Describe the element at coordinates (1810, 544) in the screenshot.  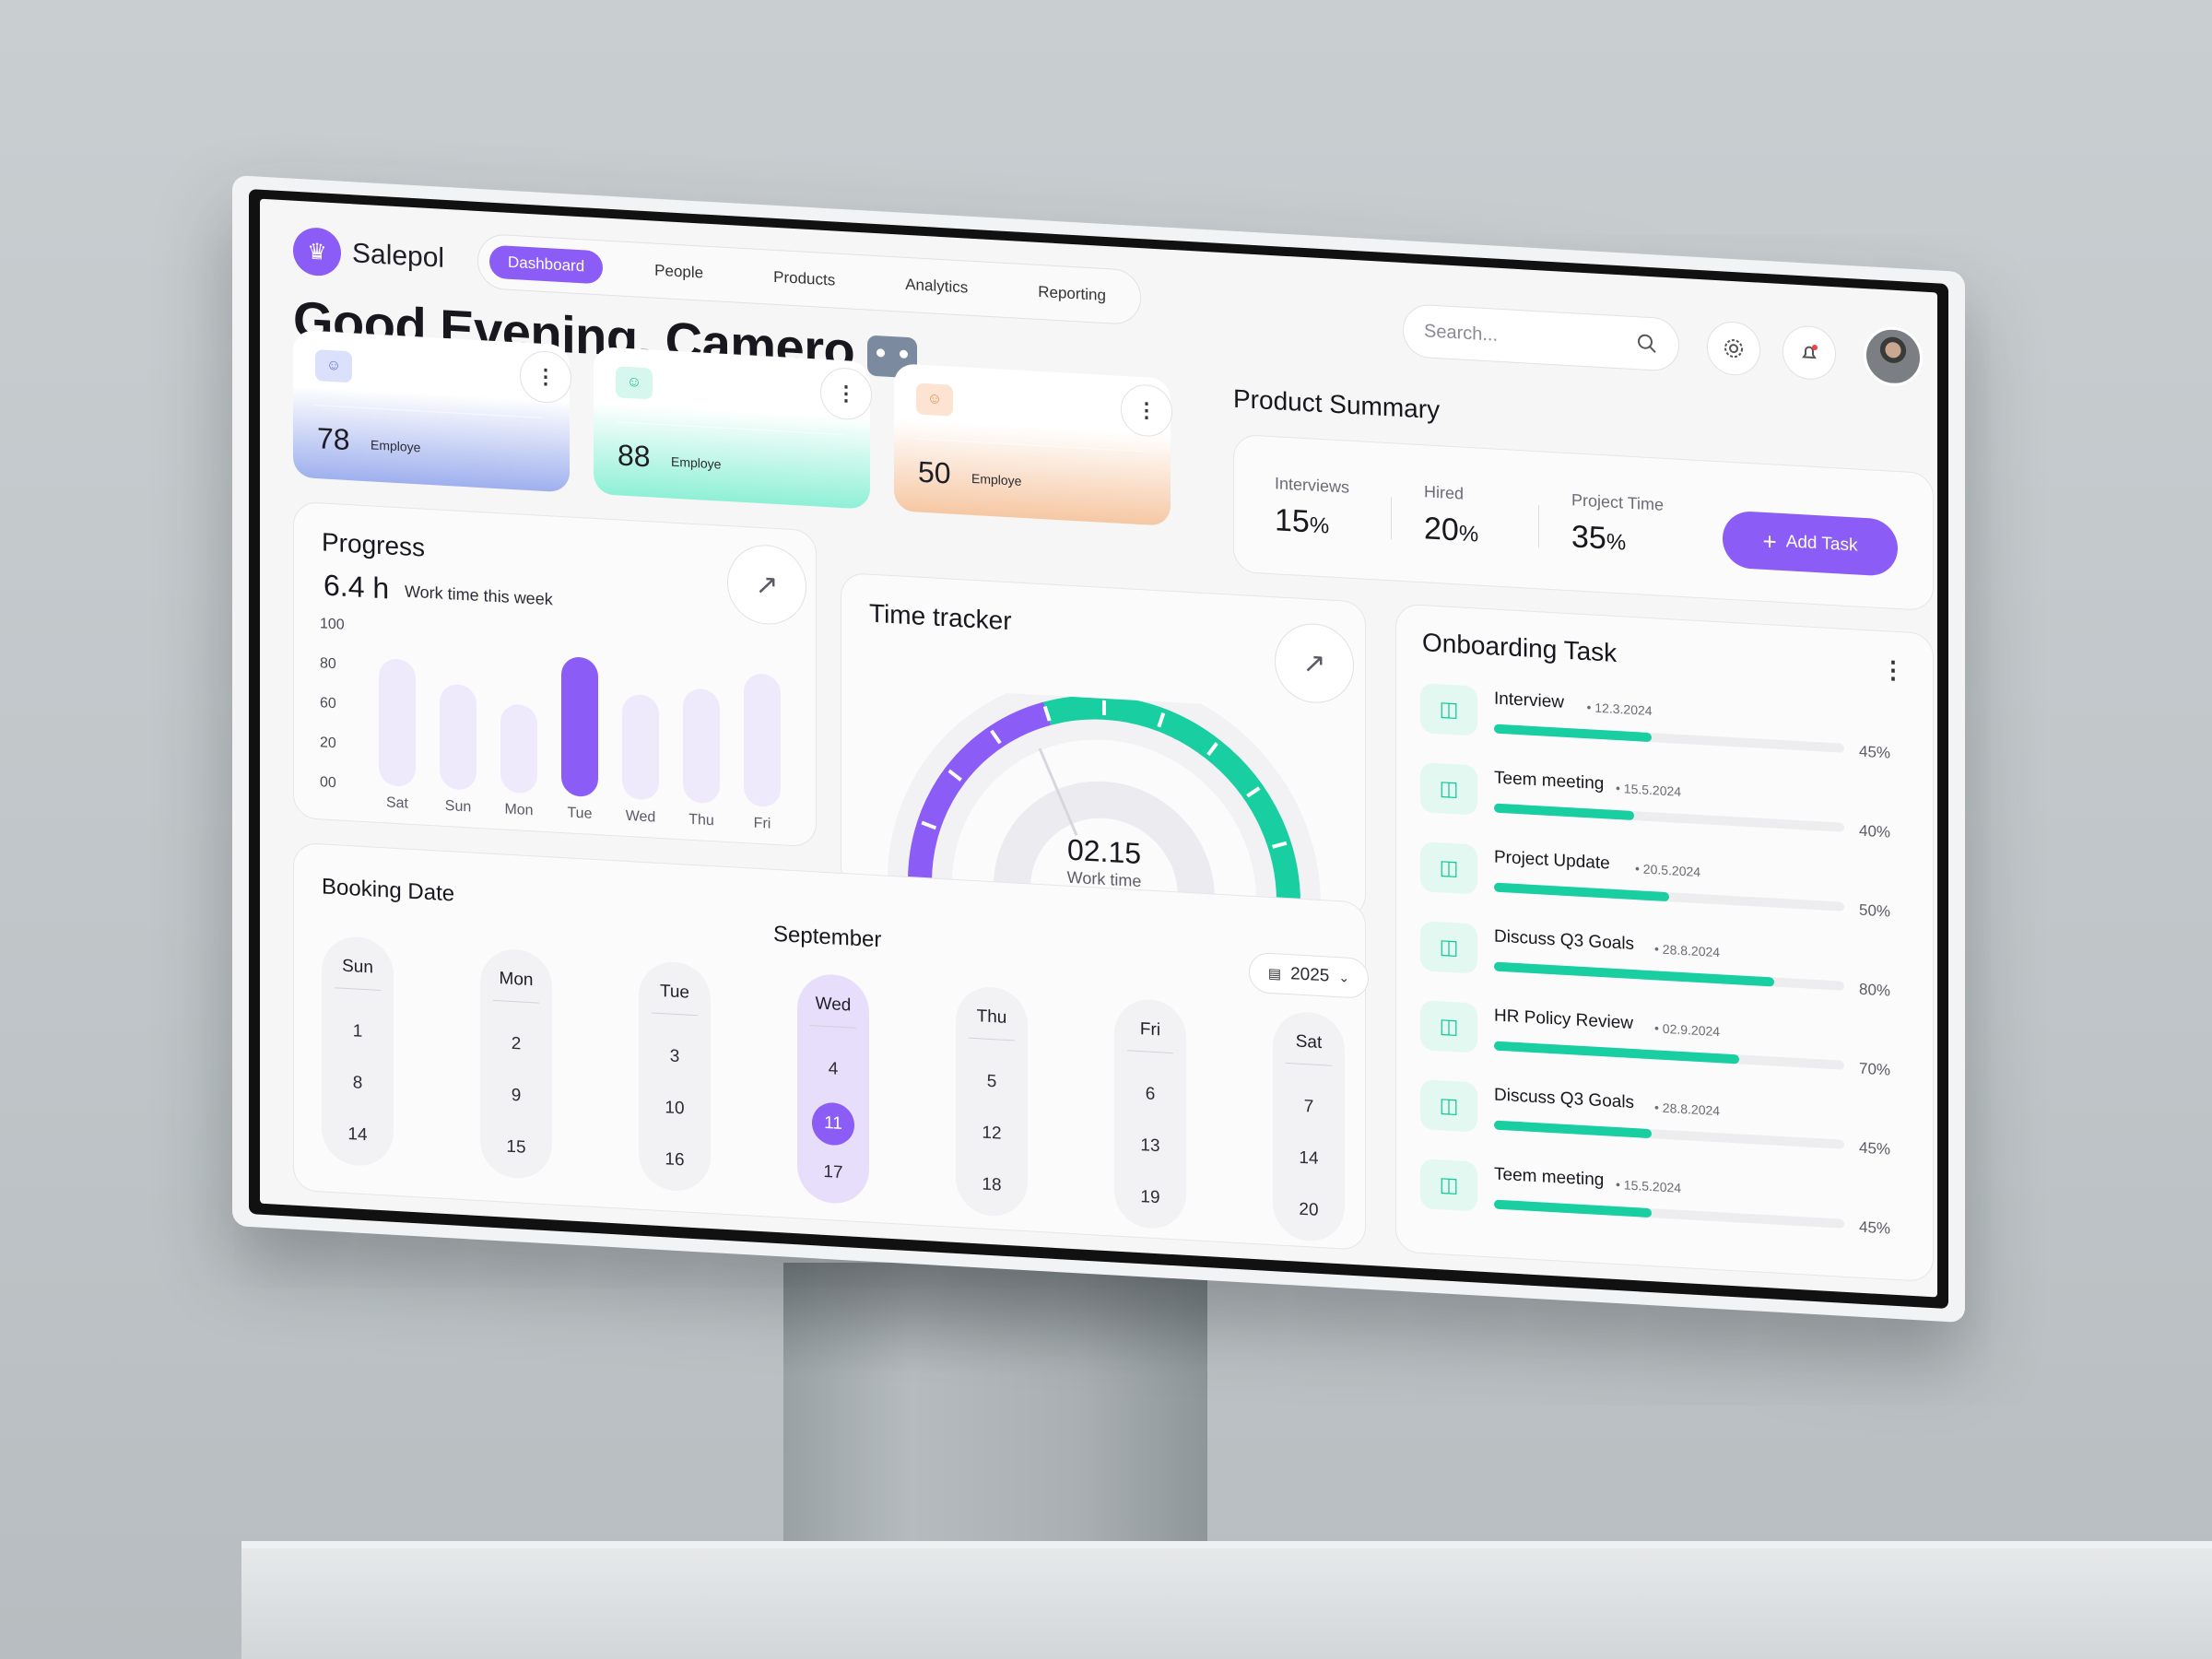
I see `add-task-button: + Add Task` at that location.